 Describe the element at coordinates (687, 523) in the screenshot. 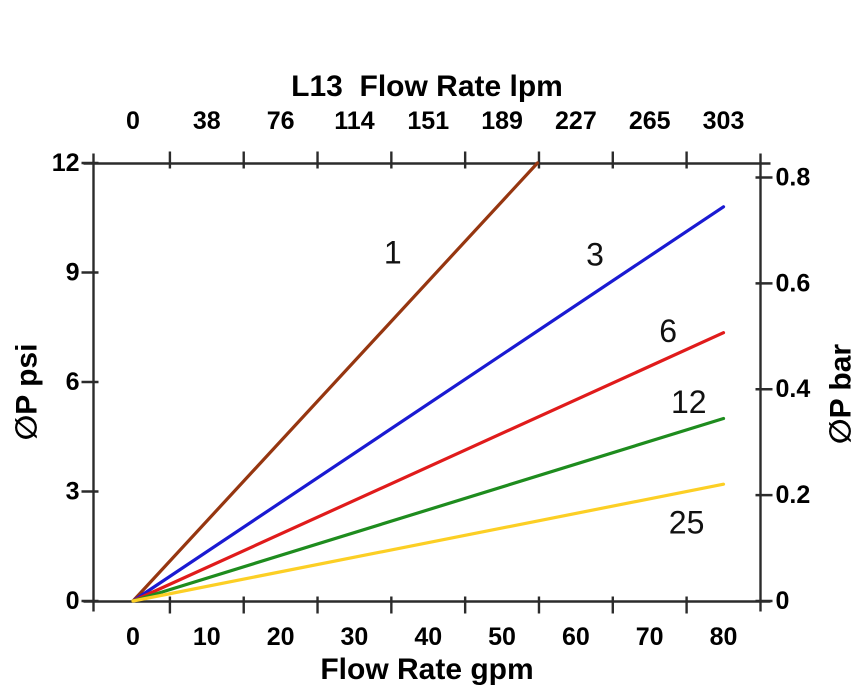

I see `series-label-25: 25` at that location.